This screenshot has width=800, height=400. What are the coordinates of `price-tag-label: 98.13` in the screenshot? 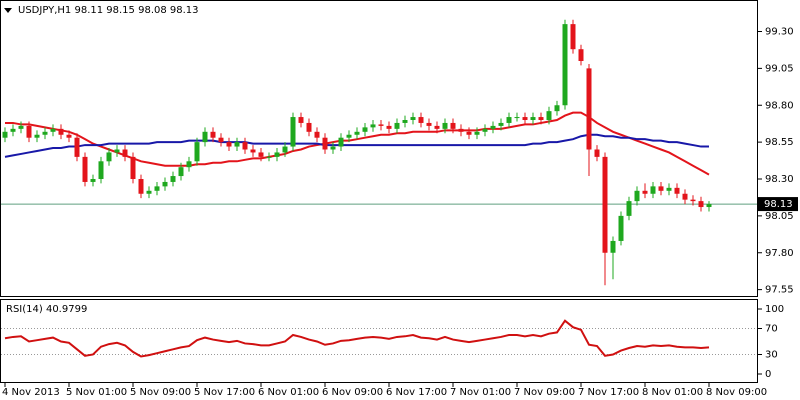 It's located at (778, 204).